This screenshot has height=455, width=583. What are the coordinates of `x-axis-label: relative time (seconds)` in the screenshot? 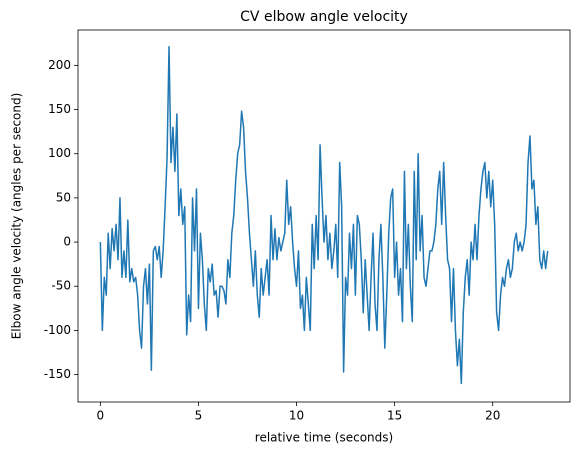 It's located at (324, 438).